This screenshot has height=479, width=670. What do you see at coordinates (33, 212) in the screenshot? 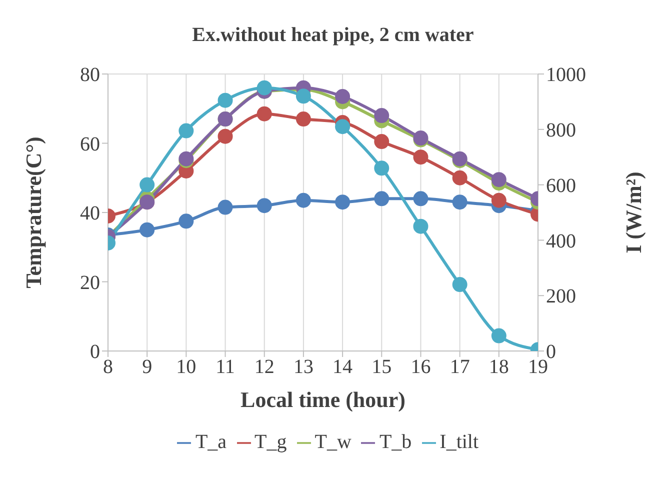
I see `y-axis-title: Temprature(C°)` at bounding box center [33, 212].